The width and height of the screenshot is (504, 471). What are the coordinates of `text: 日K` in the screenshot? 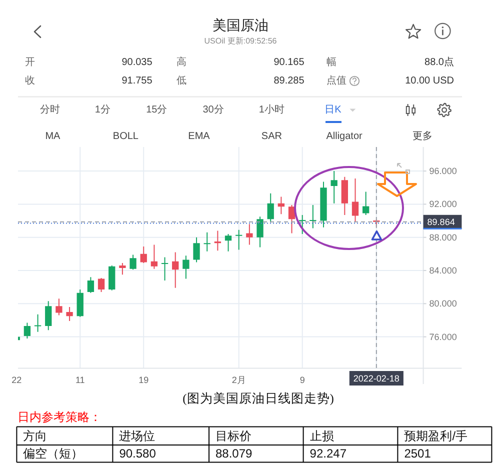 It's located at (333, 110).